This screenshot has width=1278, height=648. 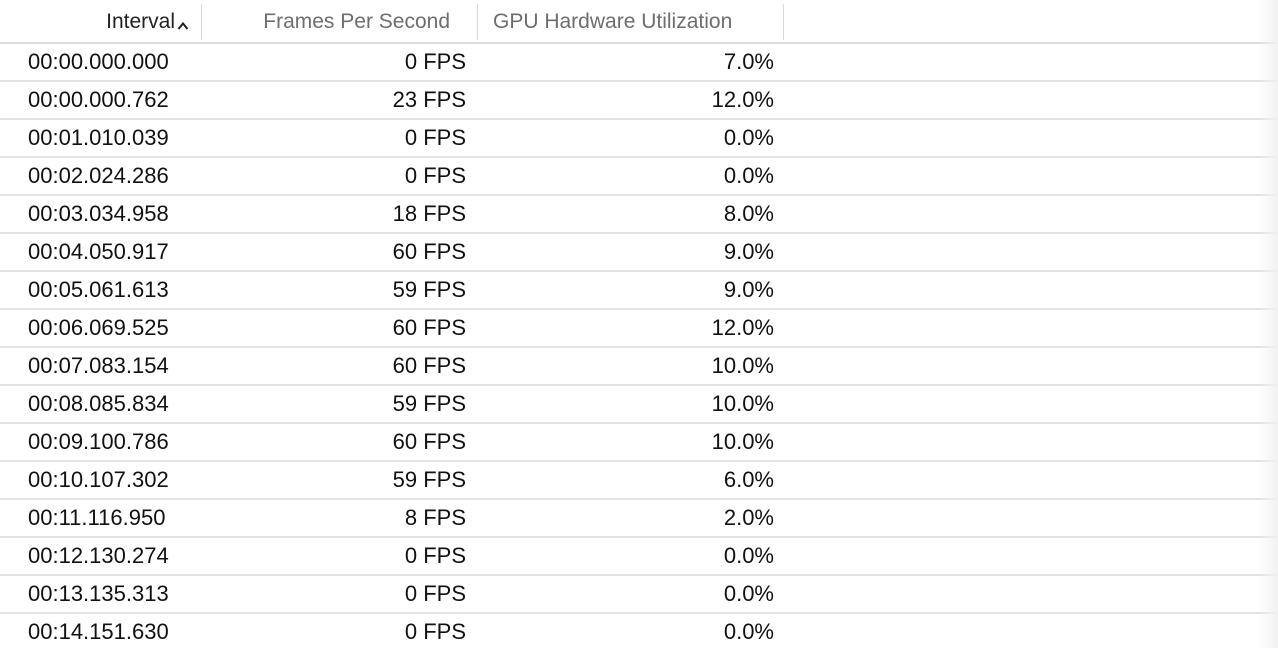 I want to click on table-row: 00:07.083.154 60 FPS 10.0%, so click(x=639, y=367).